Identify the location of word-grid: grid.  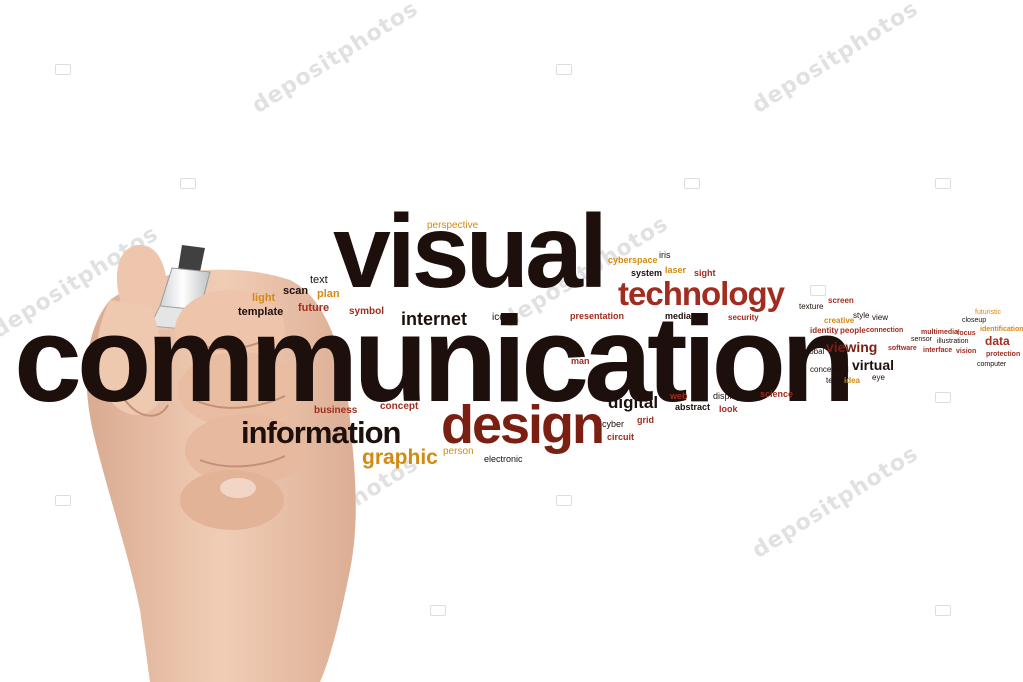
(645, 420).